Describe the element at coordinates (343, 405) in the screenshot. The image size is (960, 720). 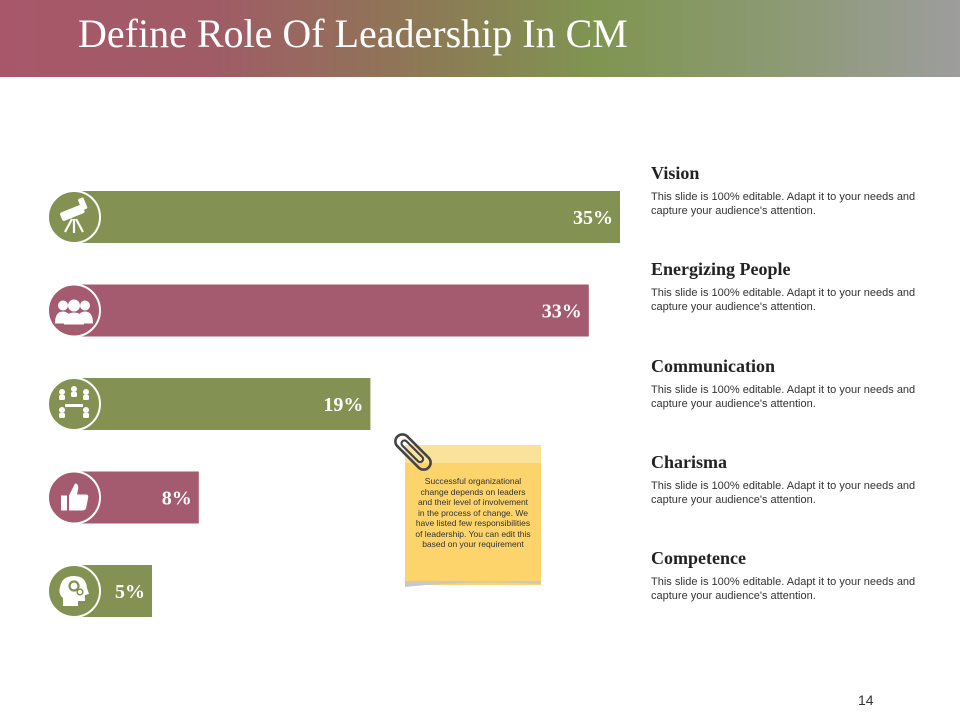
I see `bar-value-label-communication: 19%` at that location.